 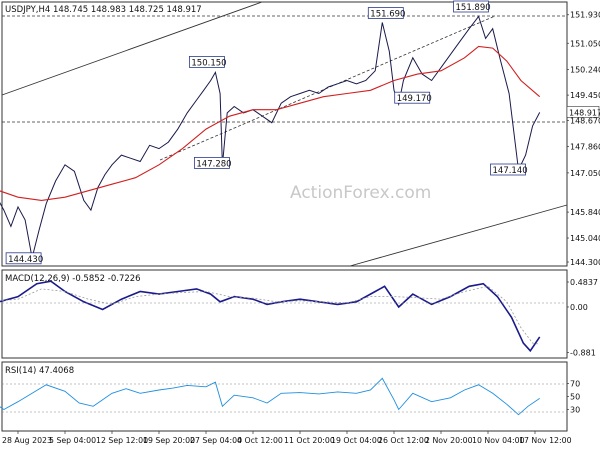 What do you see at coordinates (585, 70) in the screenshot?
I see `y-tick-label: 150.240` at bounding box center [585, 70].